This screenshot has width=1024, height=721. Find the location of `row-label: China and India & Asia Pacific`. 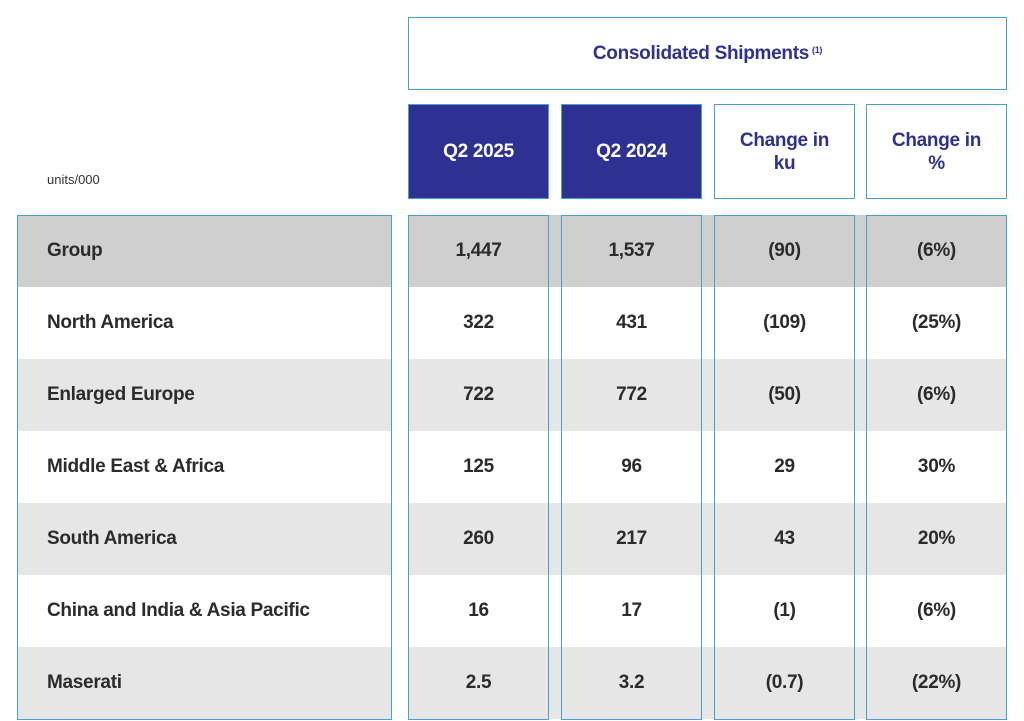

row-label: China and India & Asia Pacific is located at coordinates (178, 610).